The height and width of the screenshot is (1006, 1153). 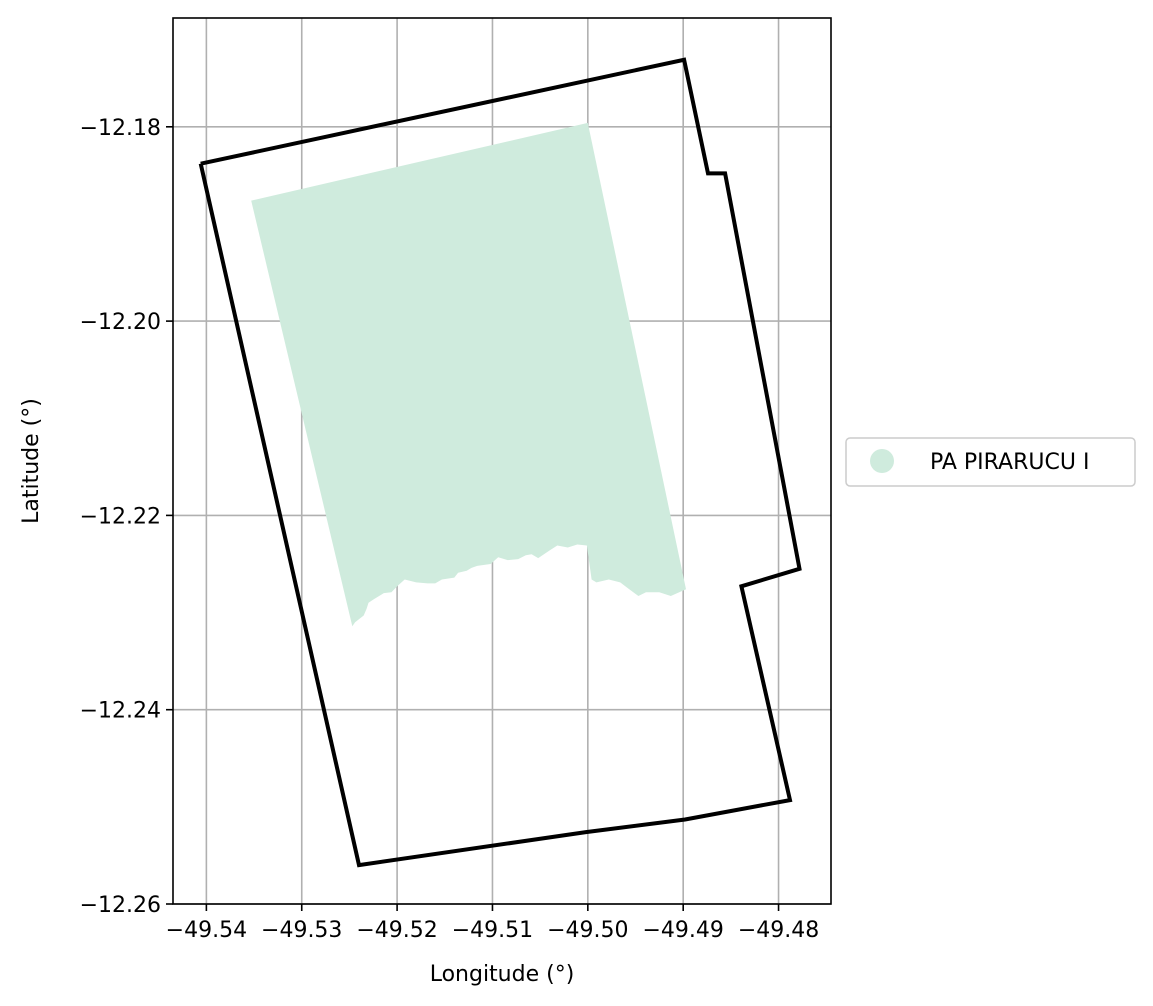 I want to click on x-tick-label: −49.53, so click(x=301, y=930).